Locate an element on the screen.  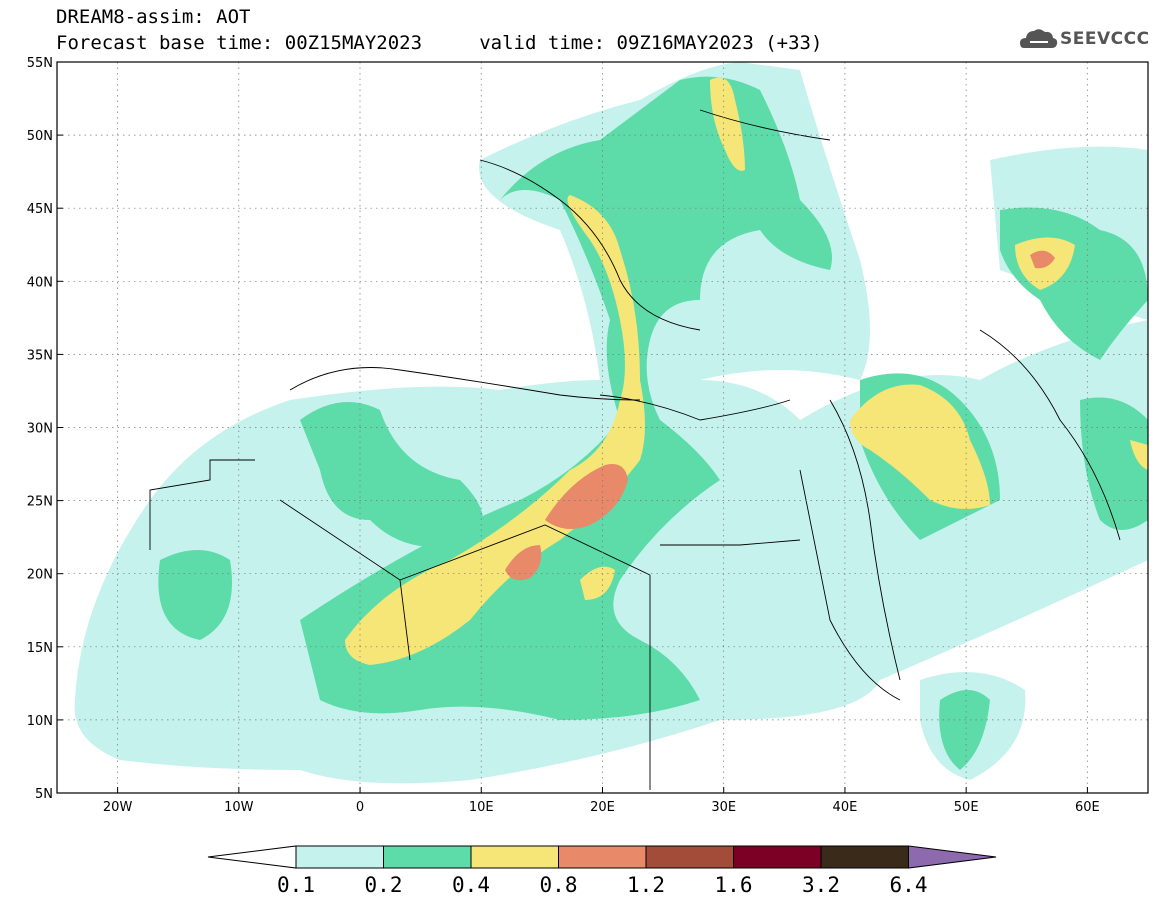
colorbar-tick-label: 0.1 is located at coordinates (296, 885).